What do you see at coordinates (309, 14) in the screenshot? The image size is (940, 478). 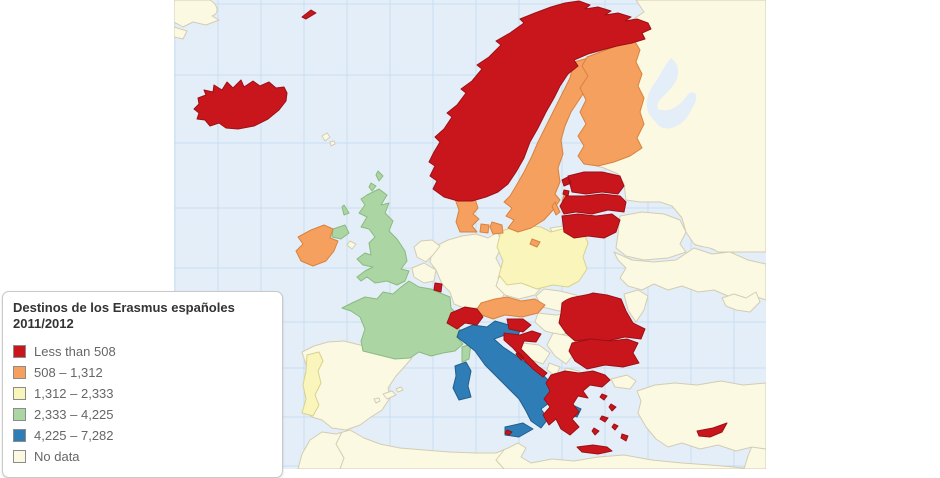 I see `island-jan-mayen` at bounding box center [309, 14].